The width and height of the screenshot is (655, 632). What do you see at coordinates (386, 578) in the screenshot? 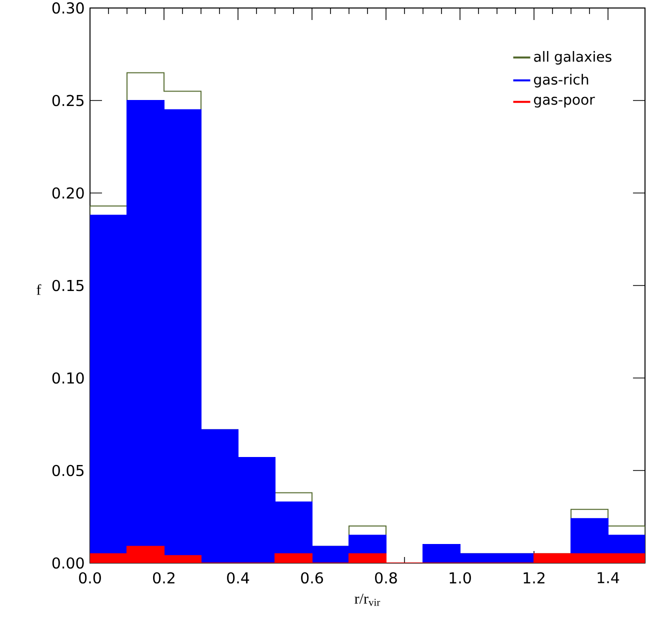
I see `x-tick-label: 0.8` at bounding box center [386, 578].